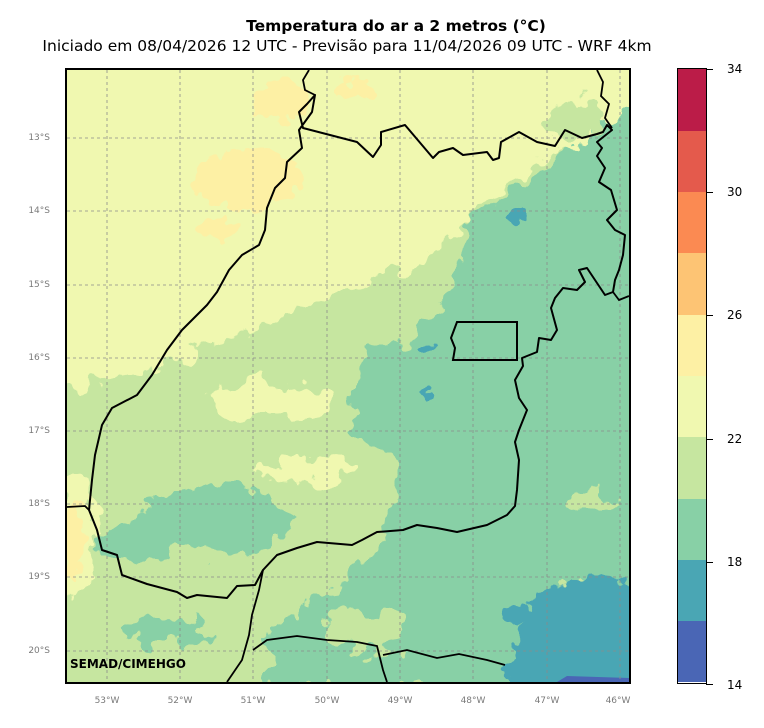  What do you see at coordinates (39, 138) in the screenshot?
I see `lat-label-13s: 13°S` at bounding box center [39, 138].